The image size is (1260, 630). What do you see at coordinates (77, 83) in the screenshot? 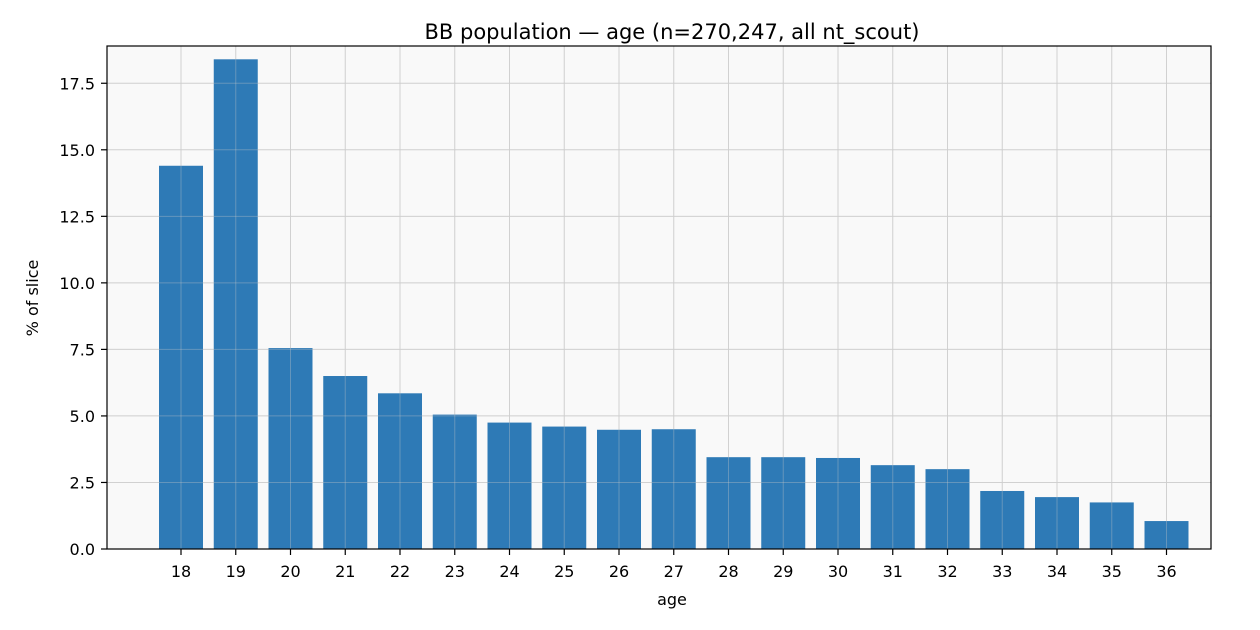
I see `y-tick-label: 17.5` at bounding box center [77, 83].